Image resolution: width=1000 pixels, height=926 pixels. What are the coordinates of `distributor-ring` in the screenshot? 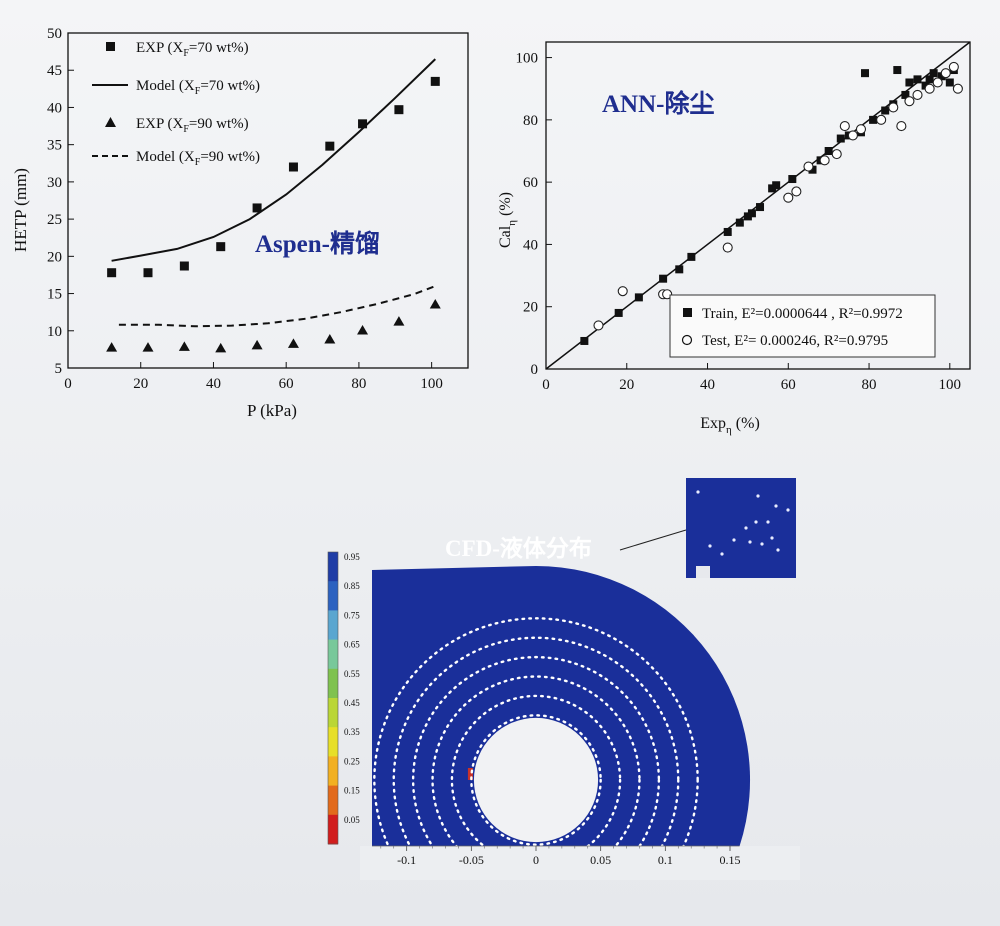 It's located at (536, 777).